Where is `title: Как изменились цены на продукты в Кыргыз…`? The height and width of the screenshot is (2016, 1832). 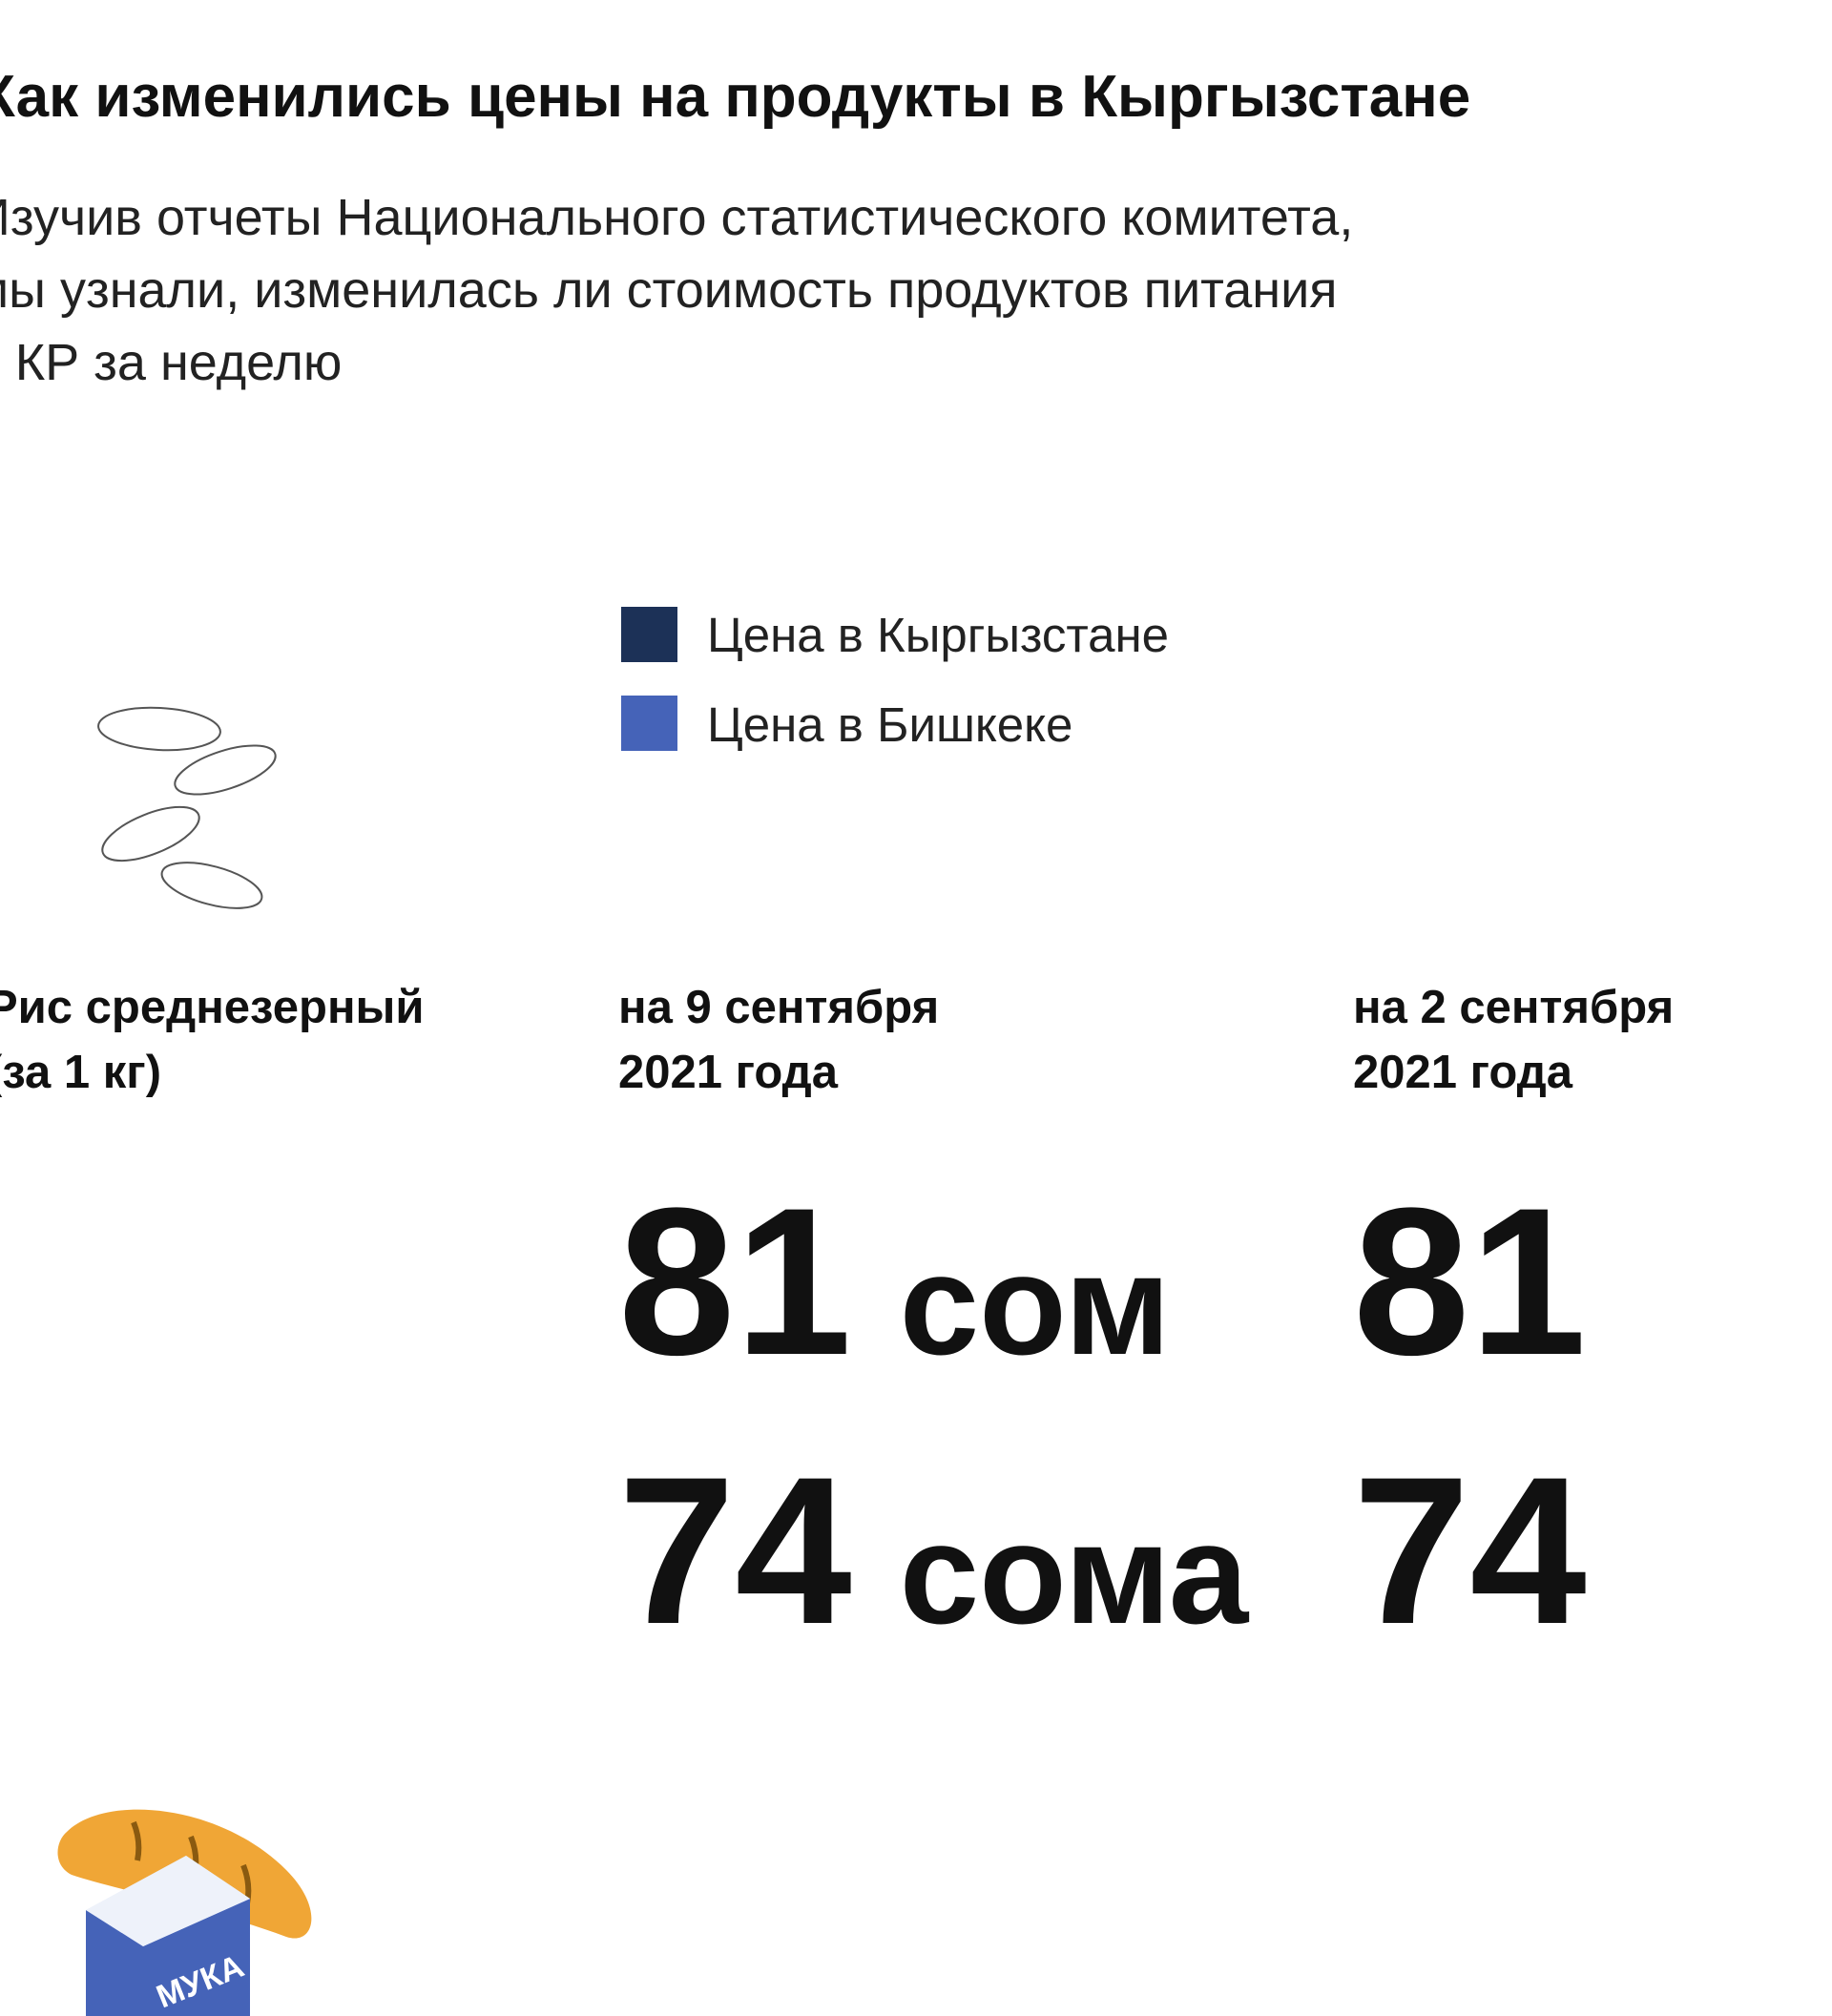 title: Как изменились цены на продукты в Кыргыз… is located at coordinates (735, 97).